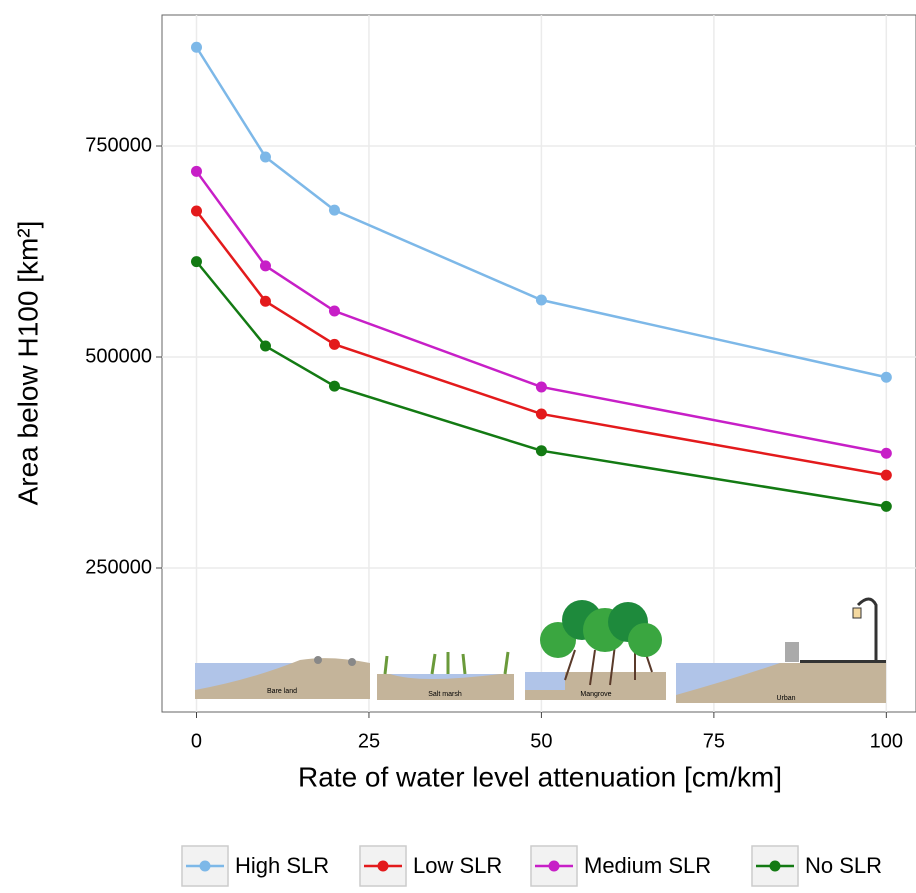 This screenshot has height=893, width=916. Describe the element at coordinates (540, 776) in the screenshot. I see `x-axis-title: Rate of water level attenuation [cm/km]` at that location.